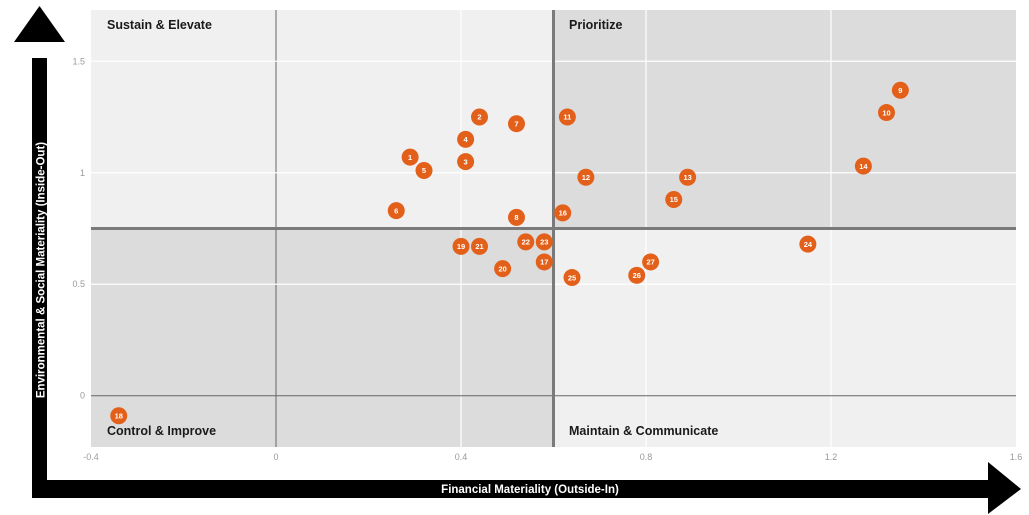 The height and width of the screenshot is (515, 1029). What do you see at coordinates (78, 284) in the screenshot?
I see `y-tick-label: 0.5` at bounding box center [78, 284].